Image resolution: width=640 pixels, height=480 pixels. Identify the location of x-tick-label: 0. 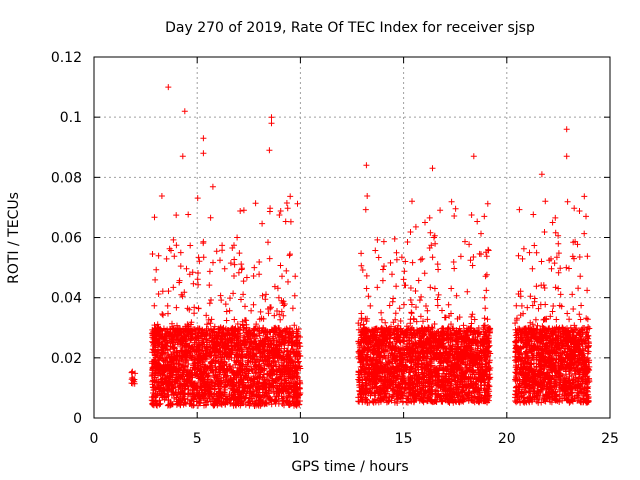
(94, 439).